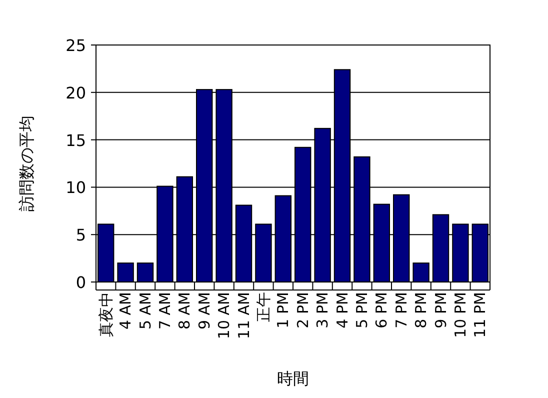  I want to click on y-axis-title: 訪問数の平均, so click(26, 164).